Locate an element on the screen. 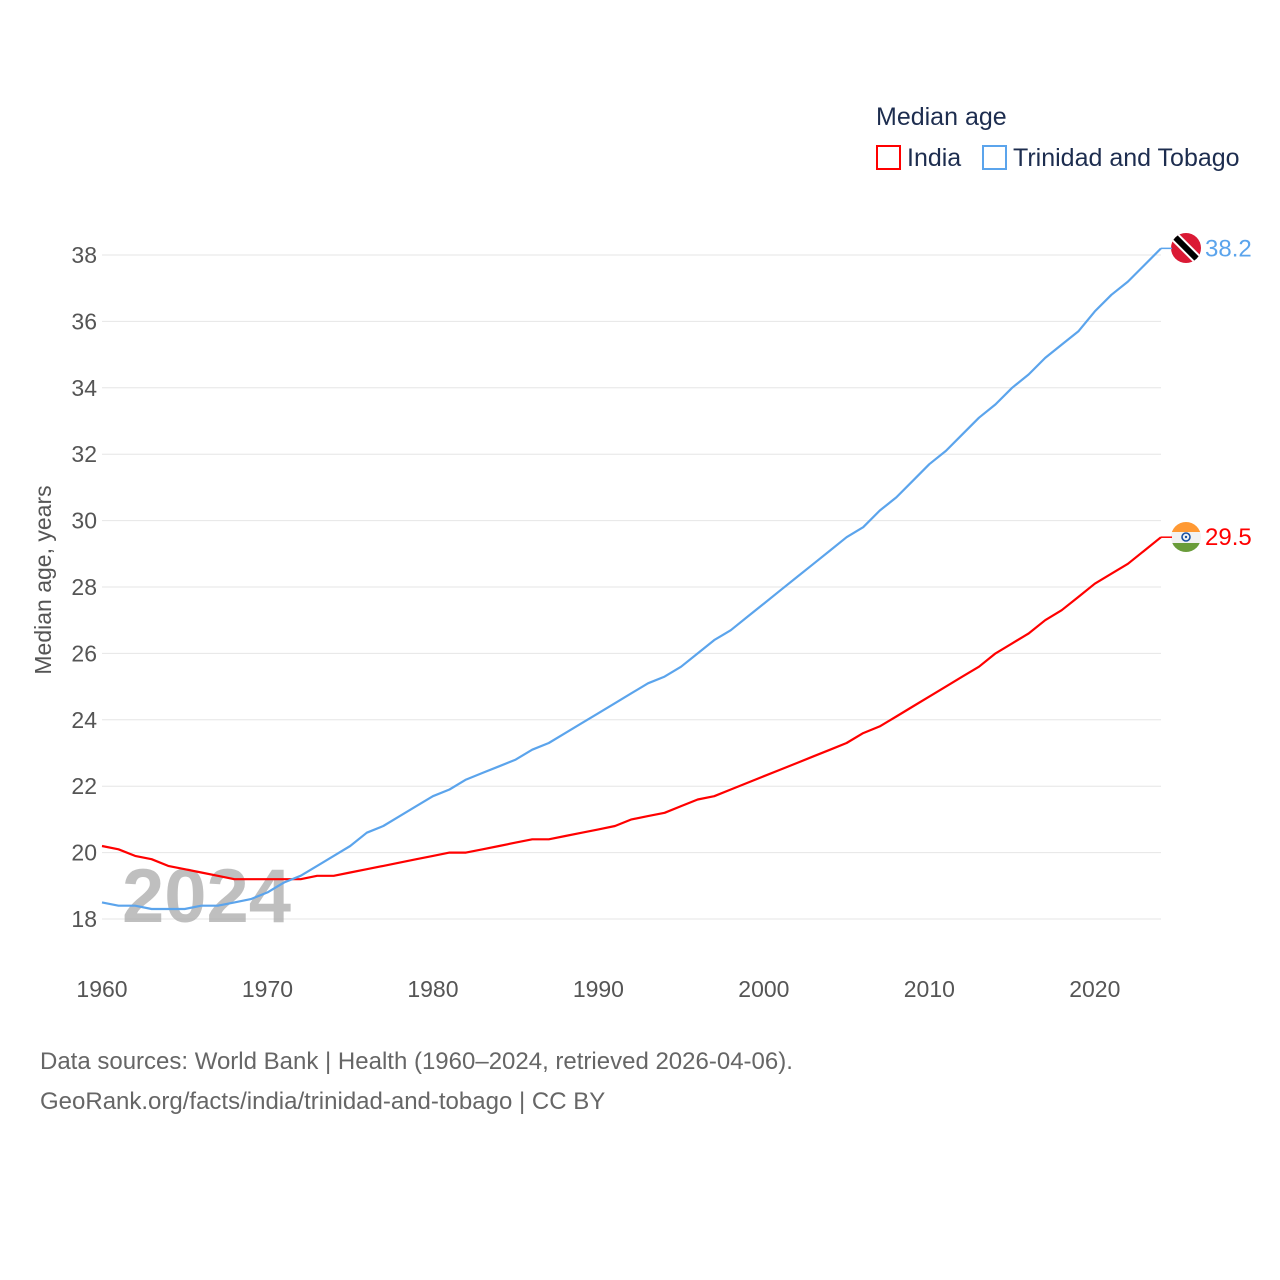 The image size is (1280, 1280). y-tick-label: 36 is located at coordinates (84, 321).